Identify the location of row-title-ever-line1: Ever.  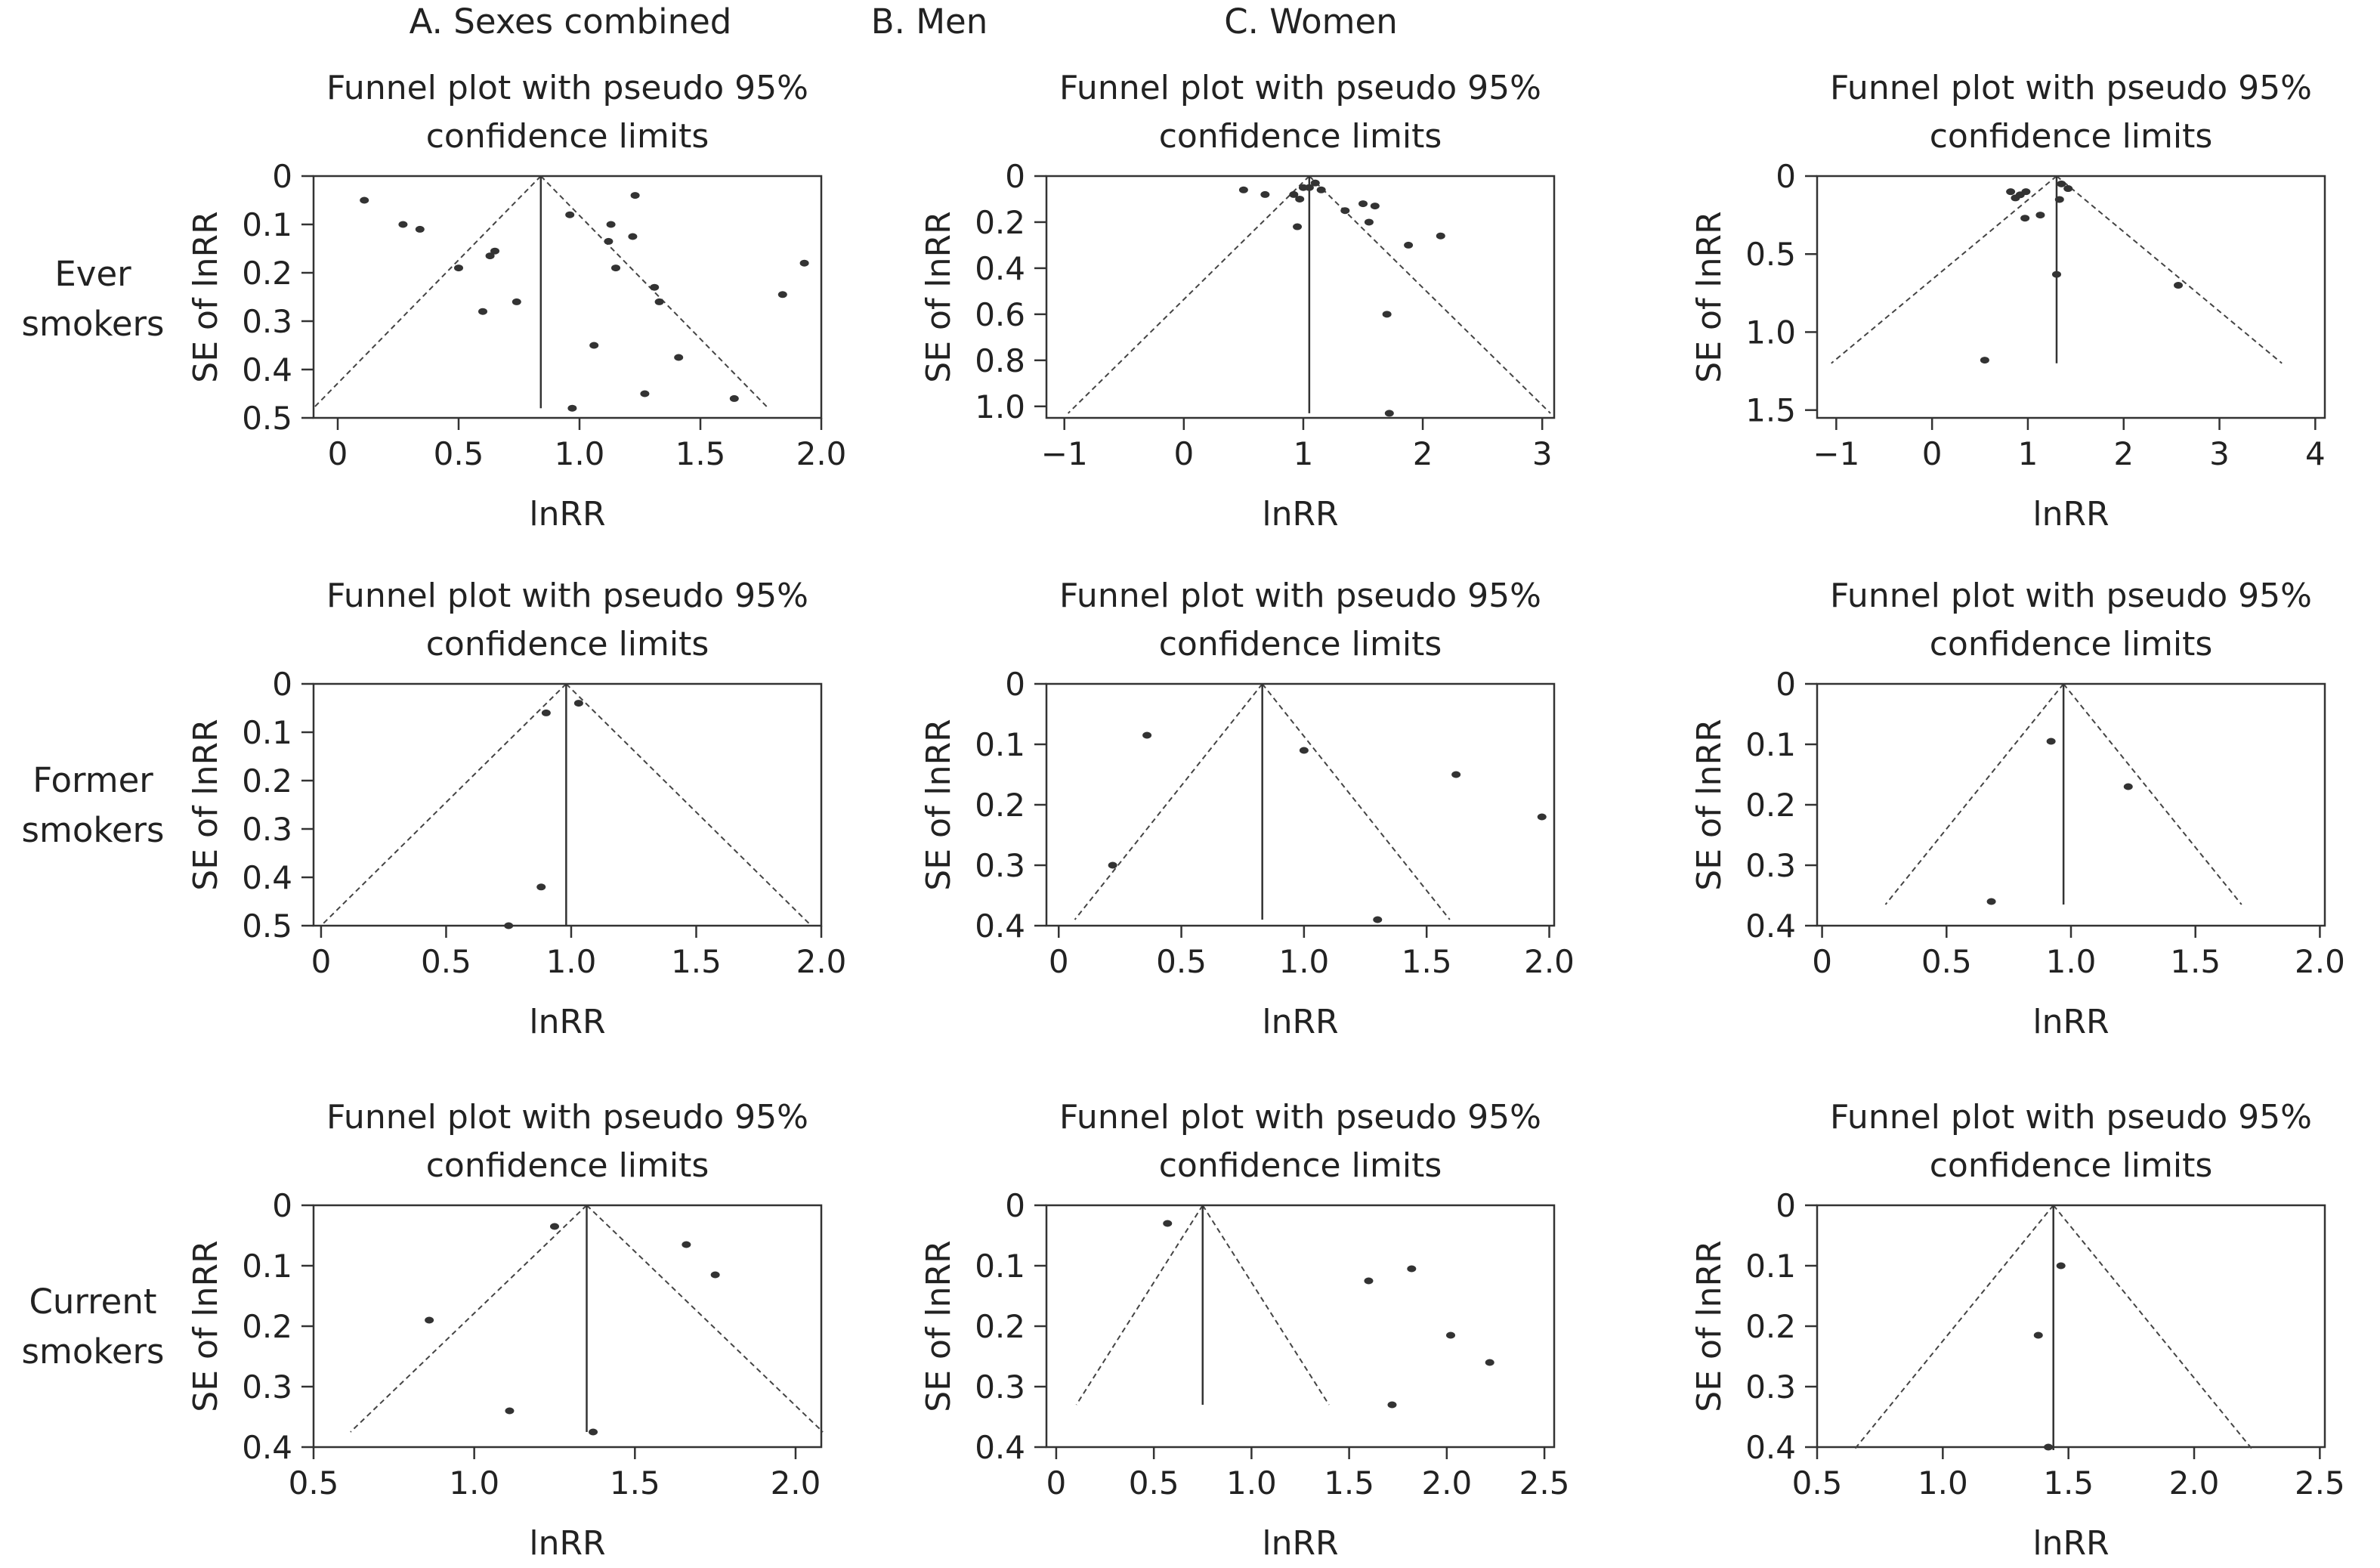
(92, 274).